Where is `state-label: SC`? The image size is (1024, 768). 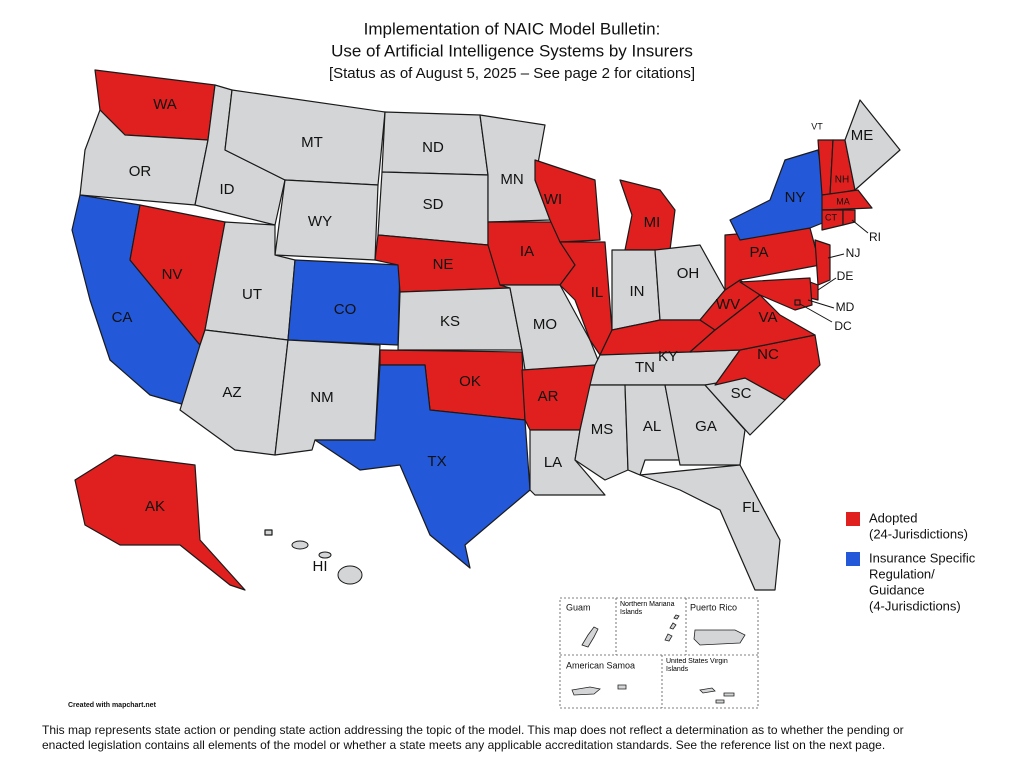
state-label: SC is located at coordinates (741, 393).